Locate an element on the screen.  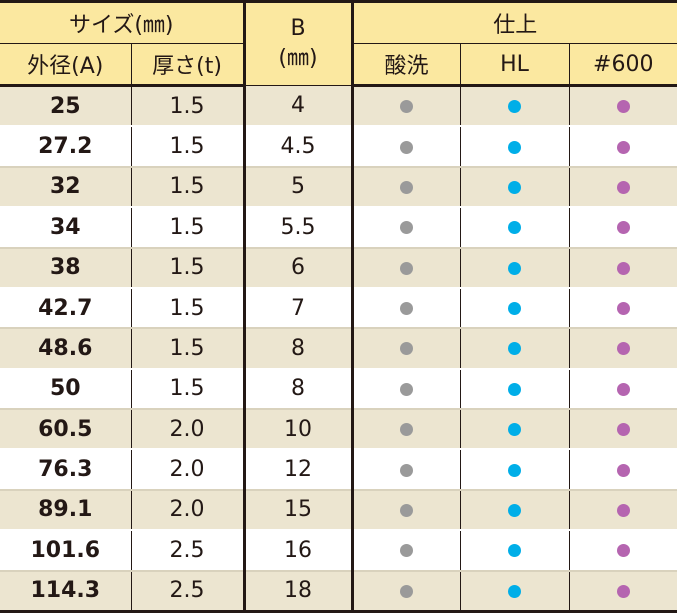
table-row: 101.6 2.5 16 is located at coordinates (338, 551).